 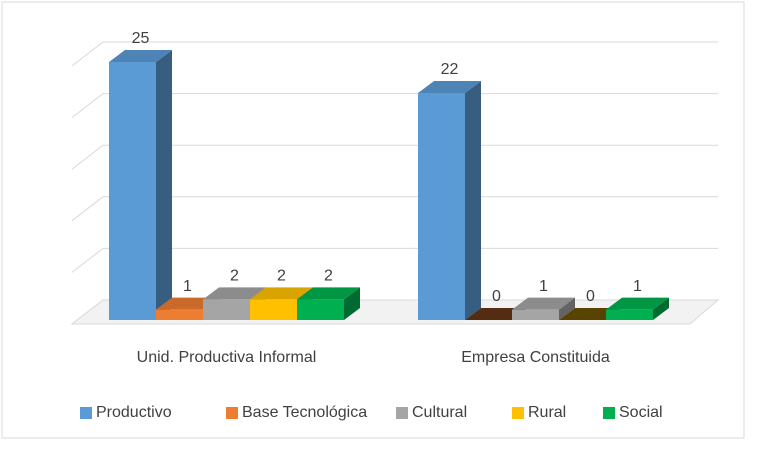 What do you see at coordinates (141, 38) in the screenshot?
I see `data-label: 25` at bounding box center [141, 38].